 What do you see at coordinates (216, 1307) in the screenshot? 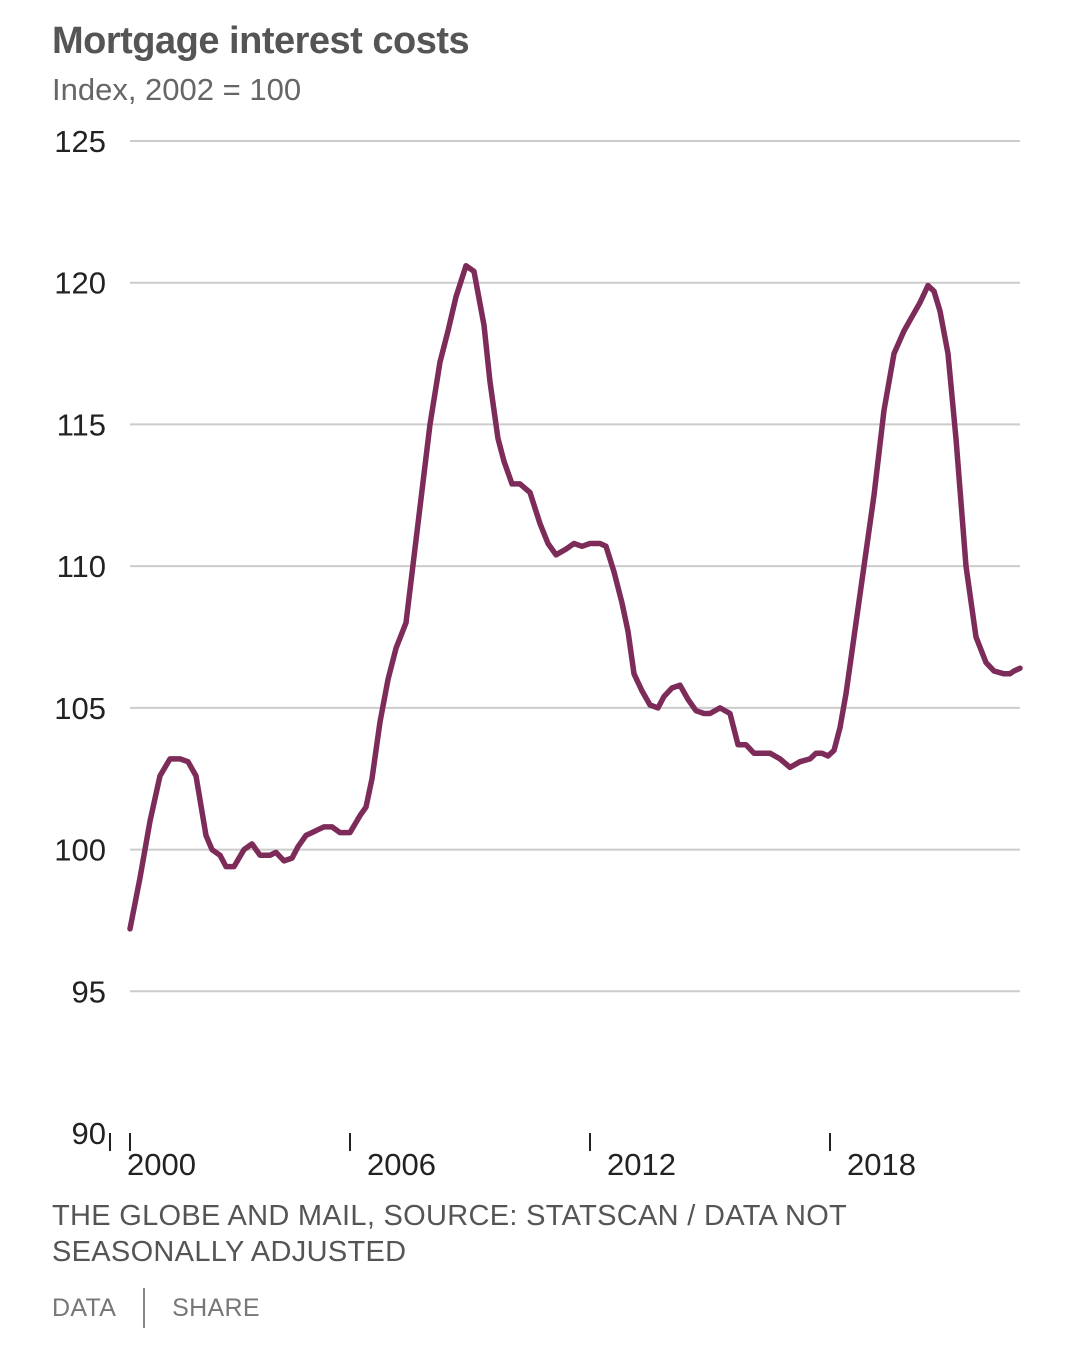
I see `share-link: SHARE` at bounding box center [216, 1307].